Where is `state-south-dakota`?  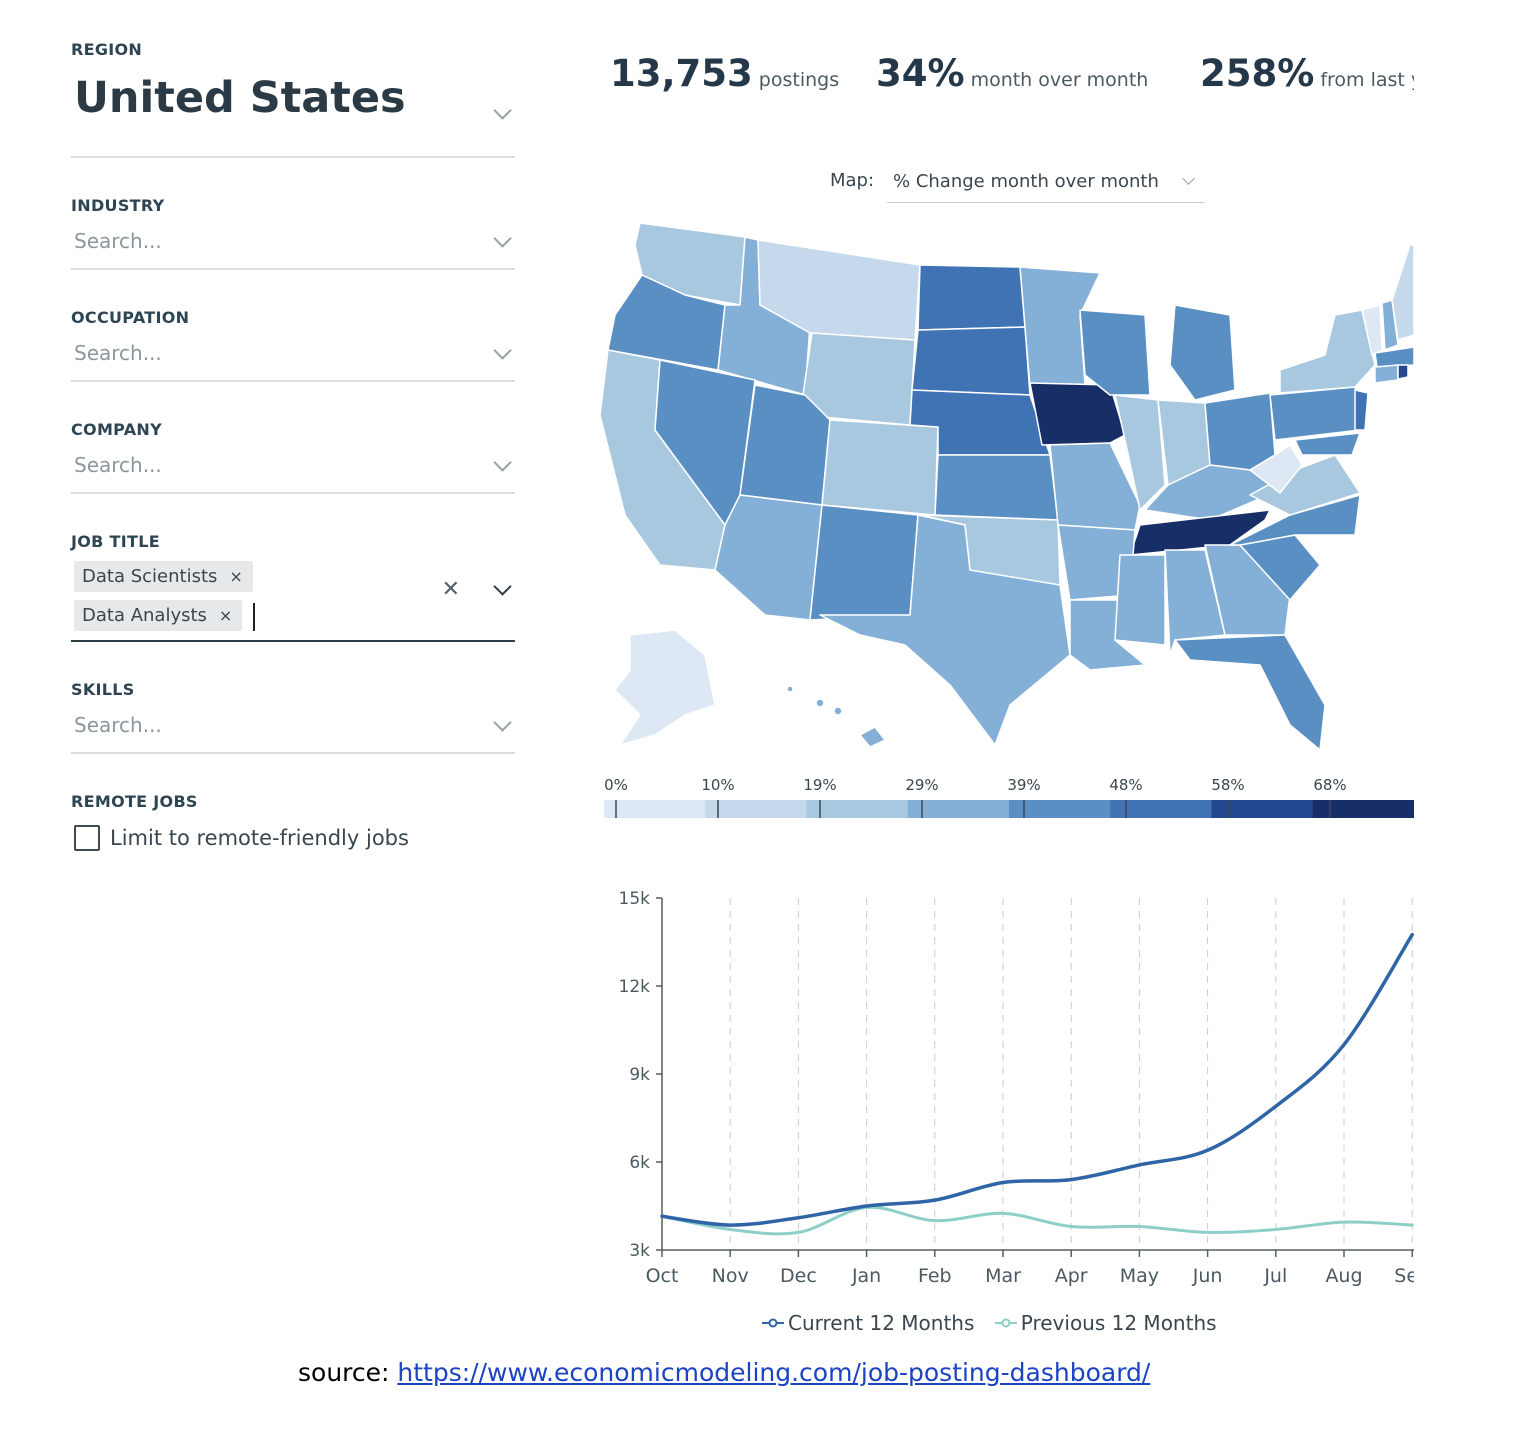 state-south-dakota is located at coordinates (971, 361).